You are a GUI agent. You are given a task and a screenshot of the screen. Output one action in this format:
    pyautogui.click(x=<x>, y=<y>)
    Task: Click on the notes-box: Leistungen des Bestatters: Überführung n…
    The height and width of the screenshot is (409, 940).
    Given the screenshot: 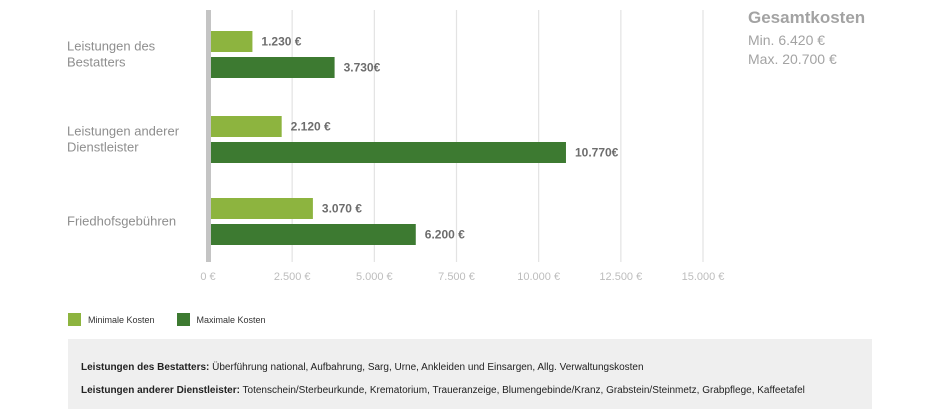 What is the action you would take?
    pyautogui.click(x=470, y=374)
    